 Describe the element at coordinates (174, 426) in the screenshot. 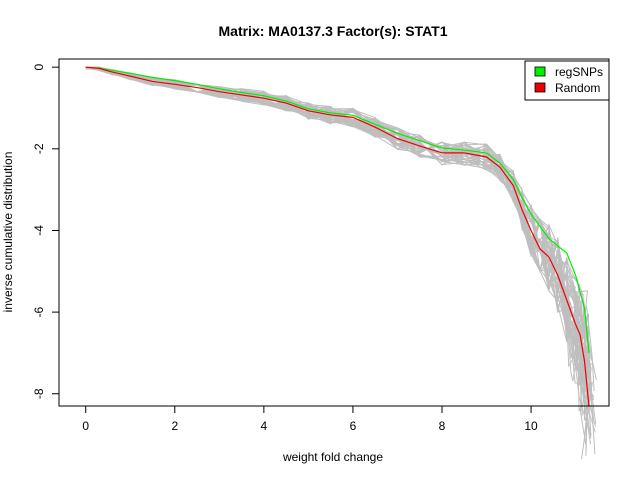

I see `x-tick-label: 2` at that location.